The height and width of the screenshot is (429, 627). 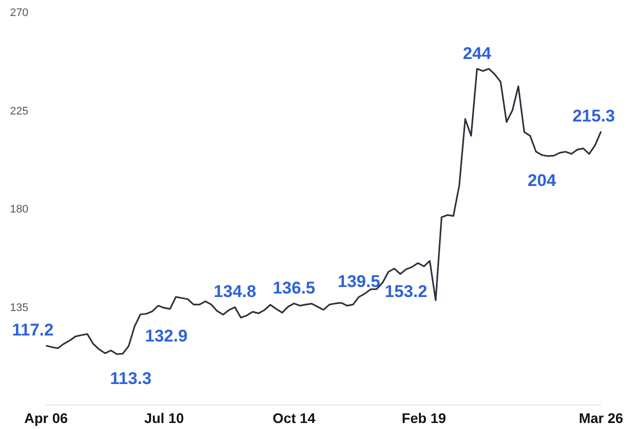 What do you see at coordinates (19, 13) in the screenshot?
I see `y-tick-label: 270` at bounding box center [19, 13].